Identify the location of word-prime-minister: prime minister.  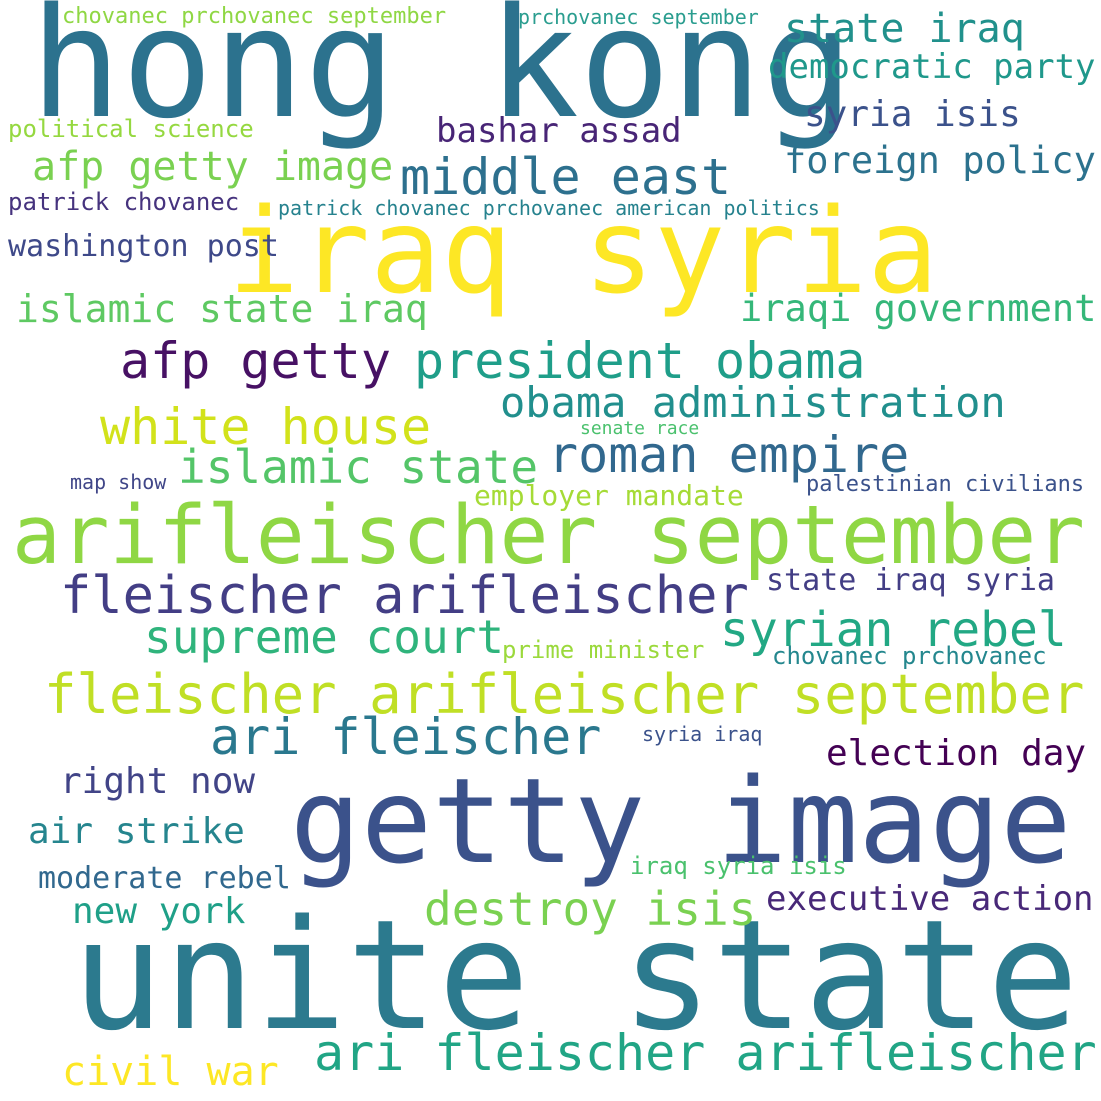
(603, 650).